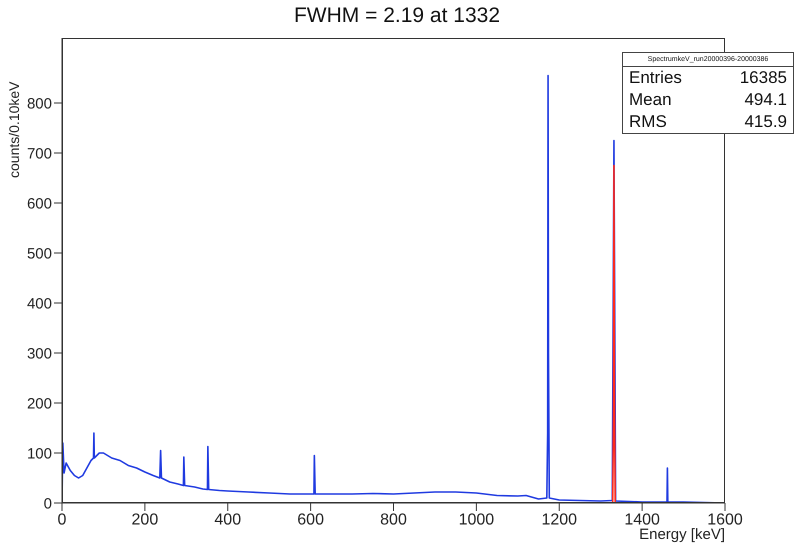 The width and height of the screenshot is (794, 546). I want to click on annotation: RMS, so click(648, 122).